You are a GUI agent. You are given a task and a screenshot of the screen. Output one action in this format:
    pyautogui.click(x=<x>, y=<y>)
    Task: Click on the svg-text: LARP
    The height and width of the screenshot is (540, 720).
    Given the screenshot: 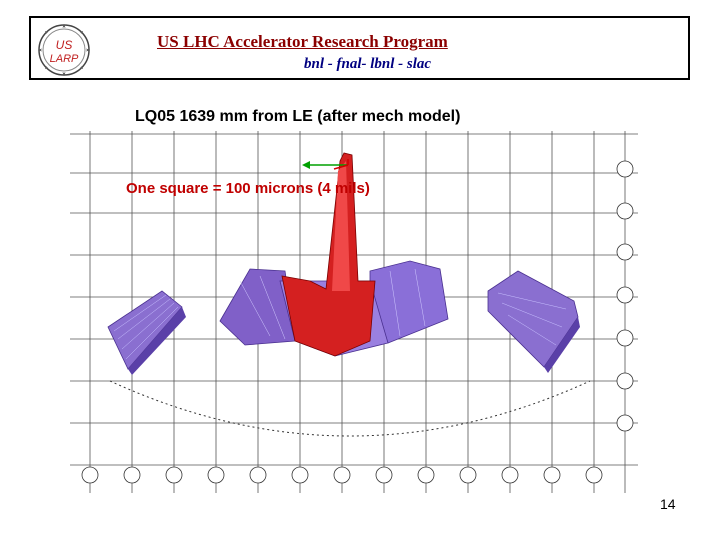 What is the action you would take?
    pyautogui.click(x=64, y=59)
    